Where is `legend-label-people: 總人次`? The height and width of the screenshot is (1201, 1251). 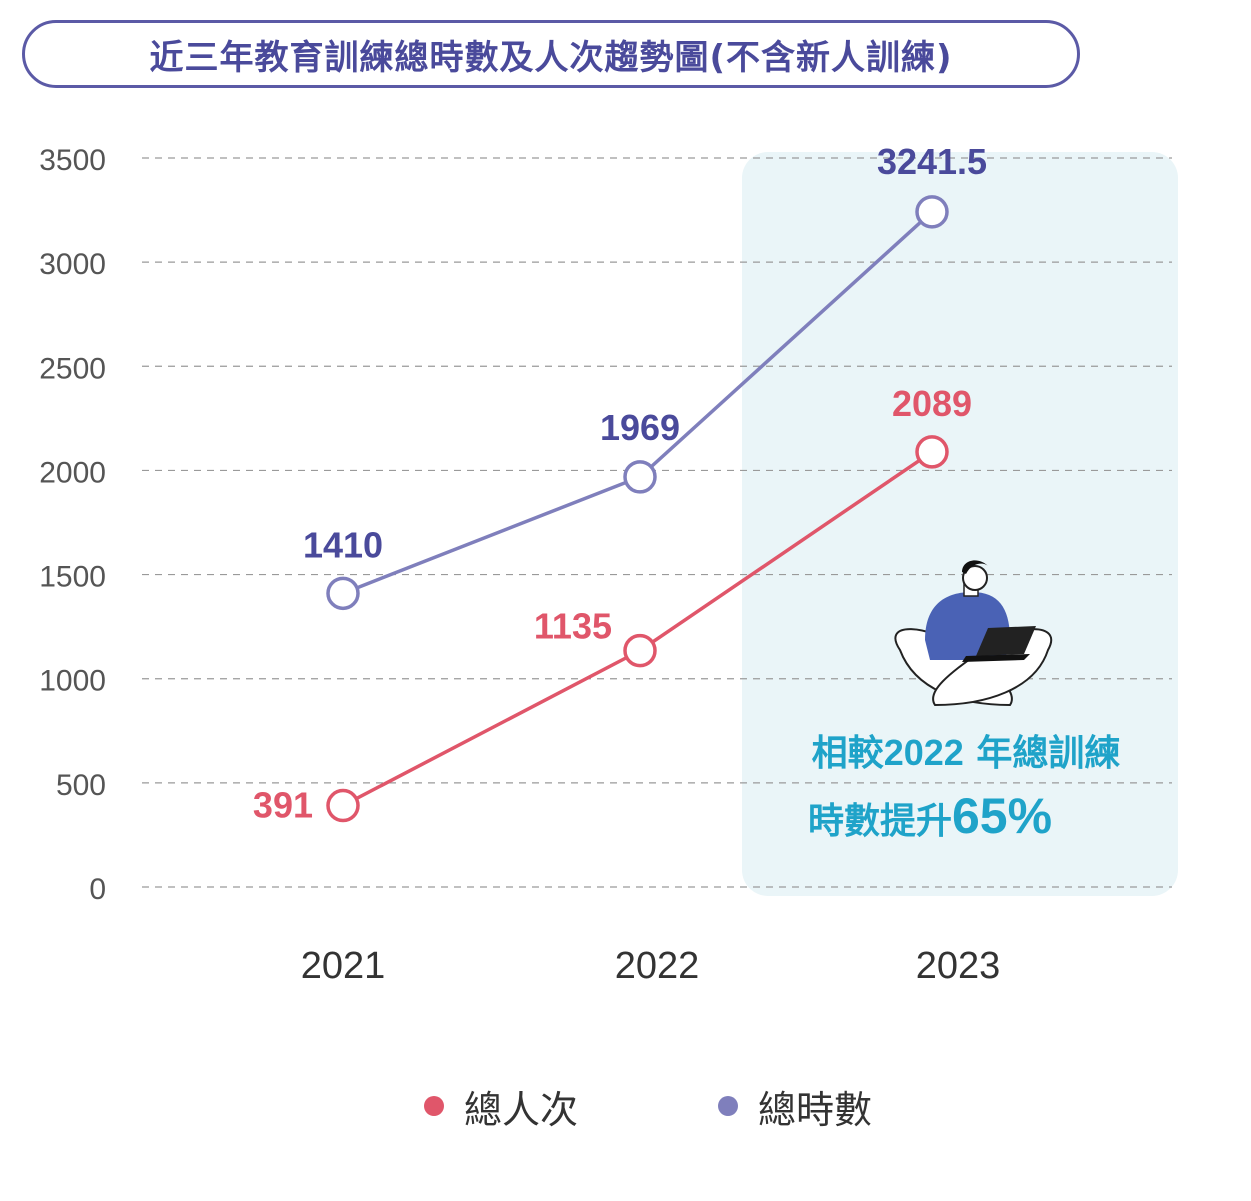 legend-label-people: 總人次 is located at coordinates (521, 1109).